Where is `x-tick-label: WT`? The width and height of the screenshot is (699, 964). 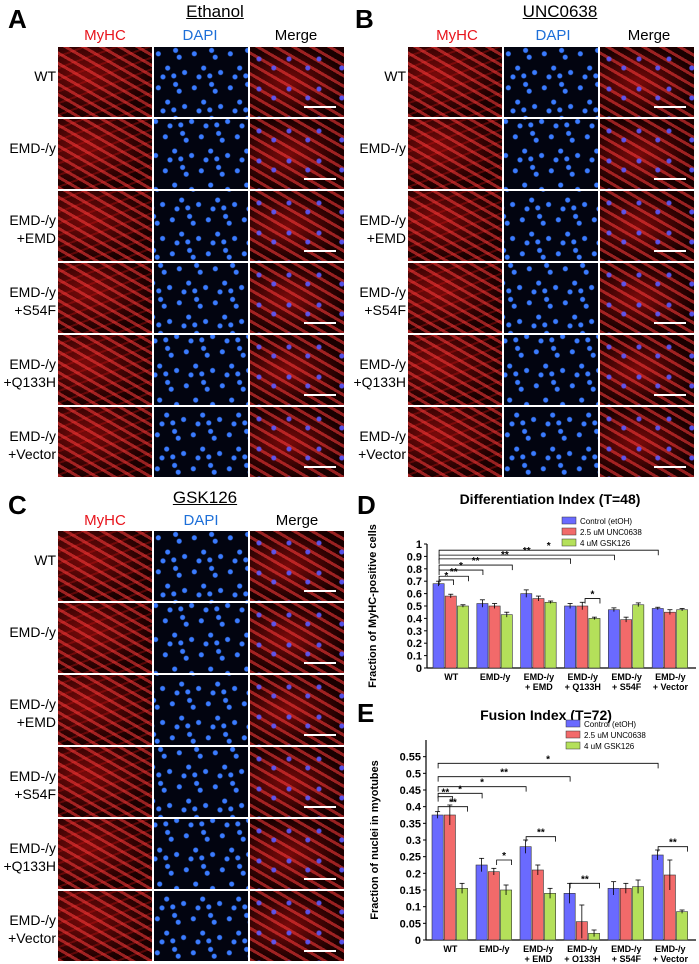 x-tick-label: WT is located at coordinates (451, 677).